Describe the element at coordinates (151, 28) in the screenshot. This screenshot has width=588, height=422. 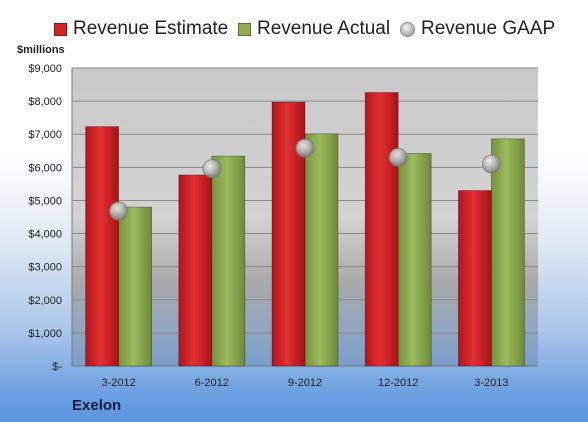
I see `legend-label-revenue-estimate: Revenue Estimate` at that location.